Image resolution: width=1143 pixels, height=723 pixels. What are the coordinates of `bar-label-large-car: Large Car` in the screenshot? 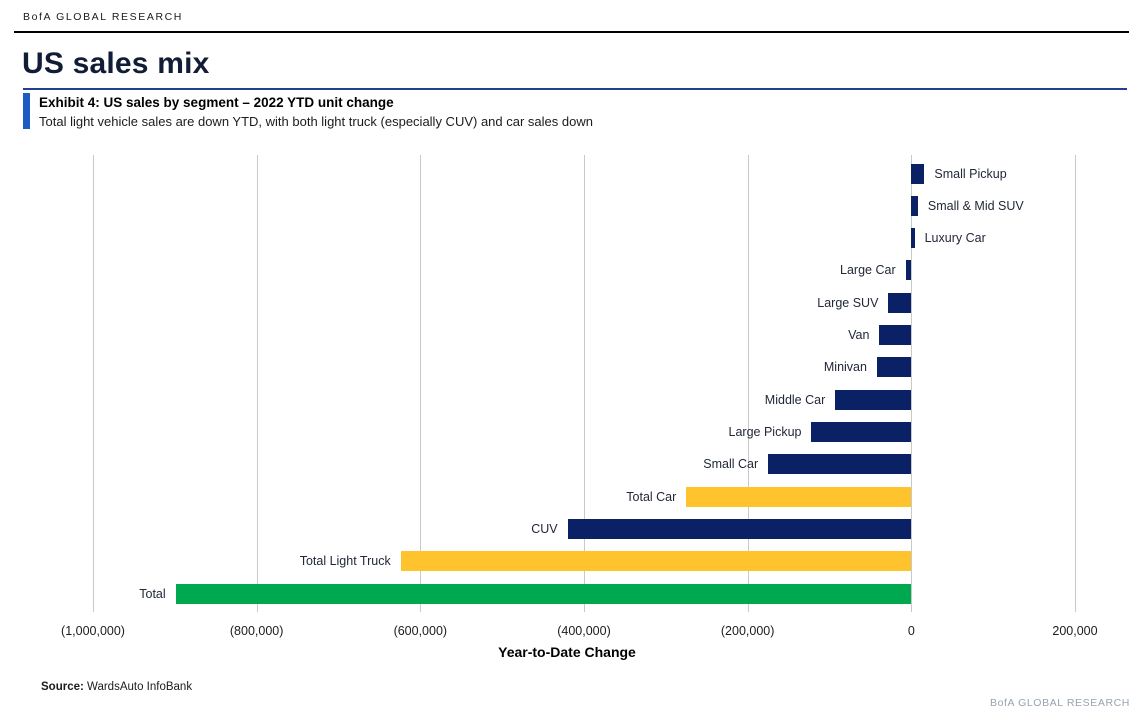 It's located at (868, 270).